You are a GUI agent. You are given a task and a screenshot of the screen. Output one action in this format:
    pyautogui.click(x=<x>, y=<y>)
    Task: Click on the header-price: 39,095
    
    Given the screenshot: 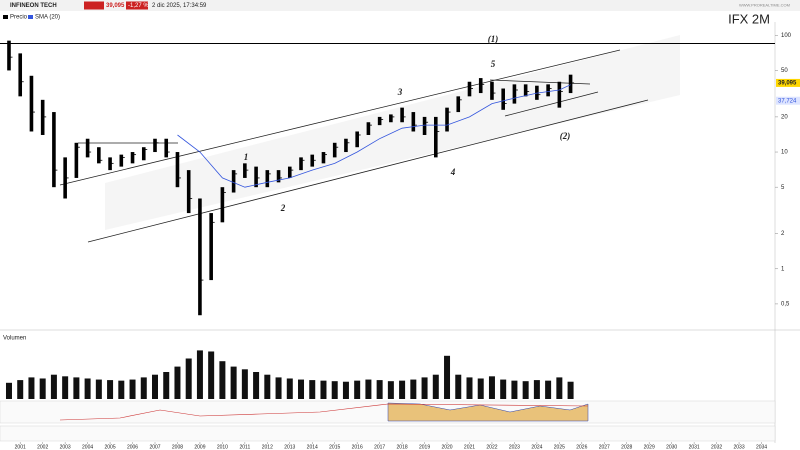 What is the action you would take?
    pyautogui.click(x=115, y=6)
    